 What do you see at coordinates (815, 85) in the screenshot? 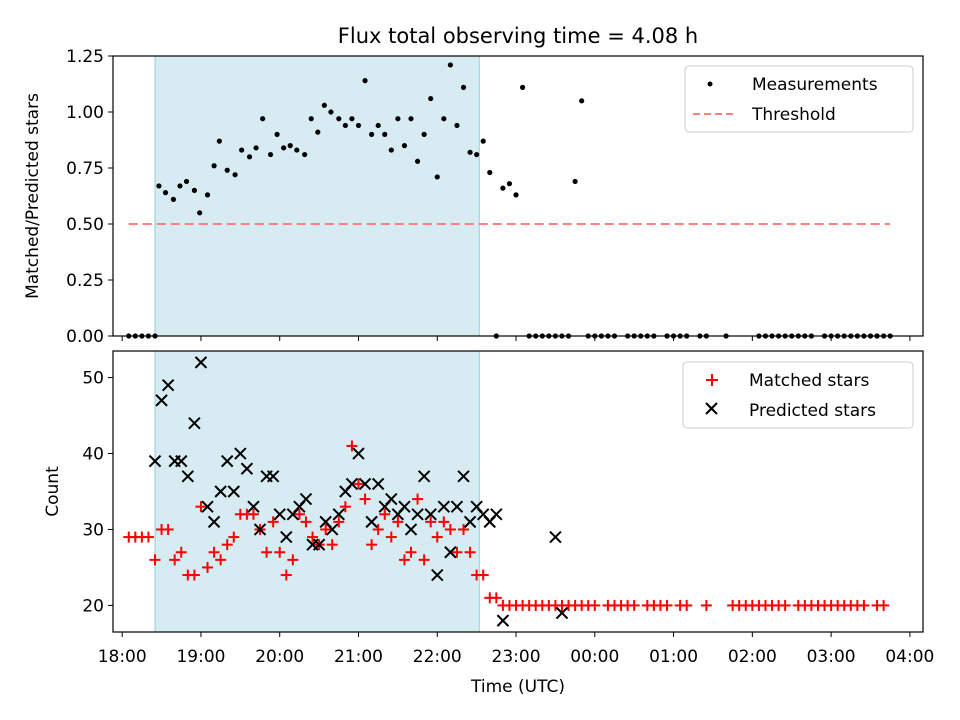
I see `legend-measurements-label: Measurements` at bounding box center [815, 85].